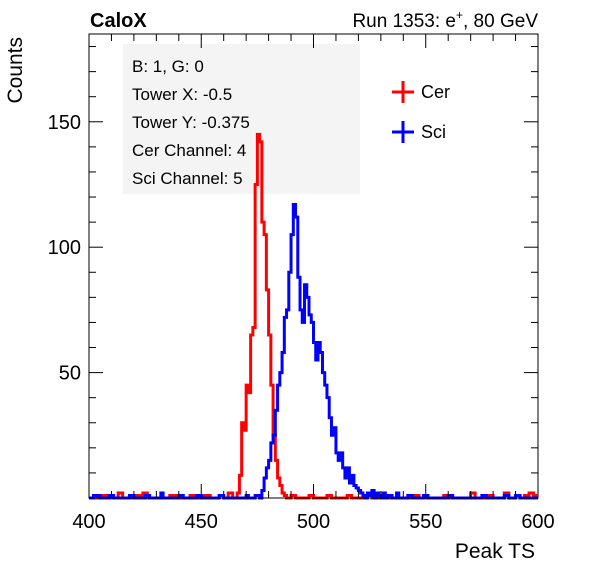  Describe the element at coordinates (189, 150) in the screenshot. I see `info-line-cer-channel: Cer Channel: 4` at that location.